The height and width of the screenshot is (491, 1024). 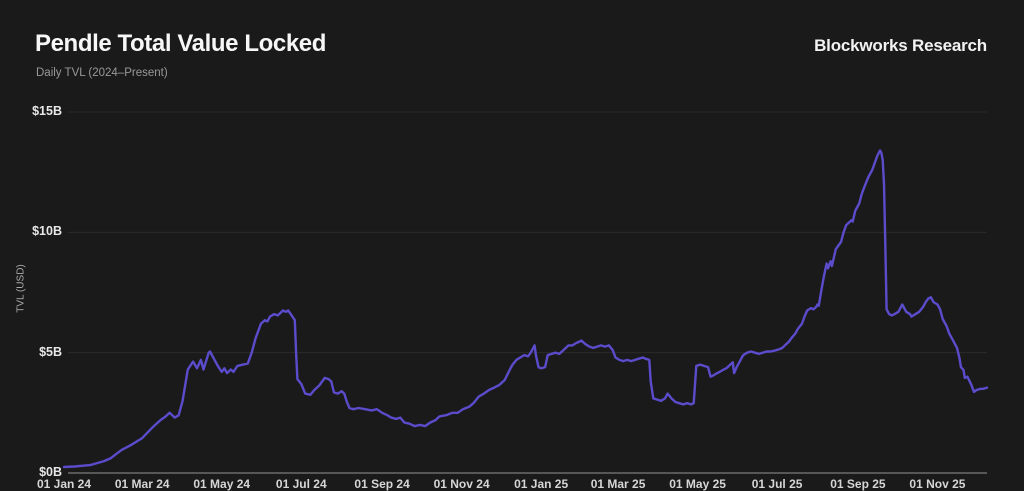 I want to click on y-tick-label: $15B, so click(x=47, y=111).